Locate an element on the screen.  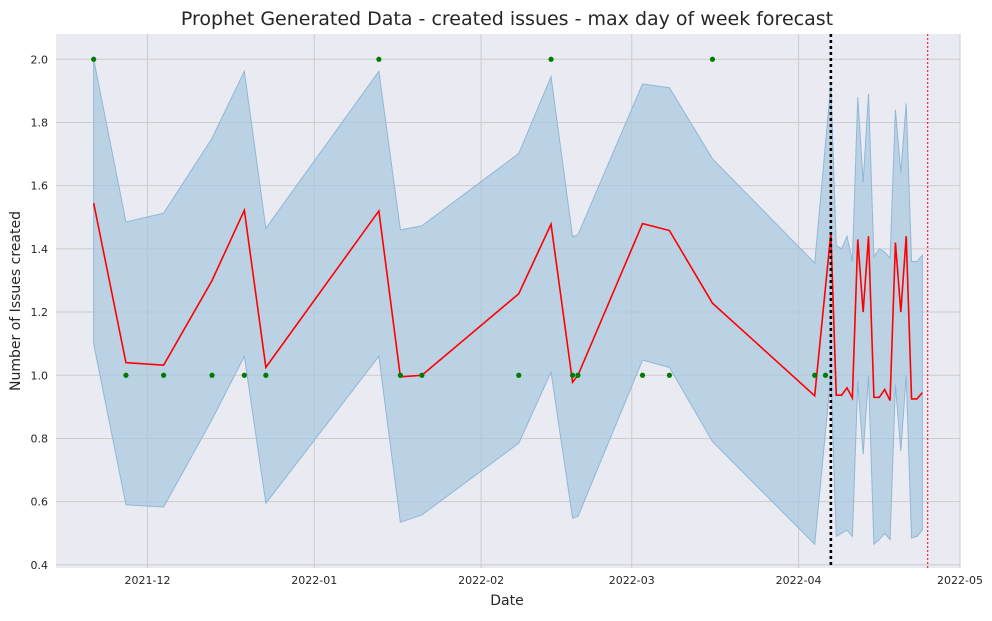
y-tick-label: 1.0 is located at coordinates (40, 375).